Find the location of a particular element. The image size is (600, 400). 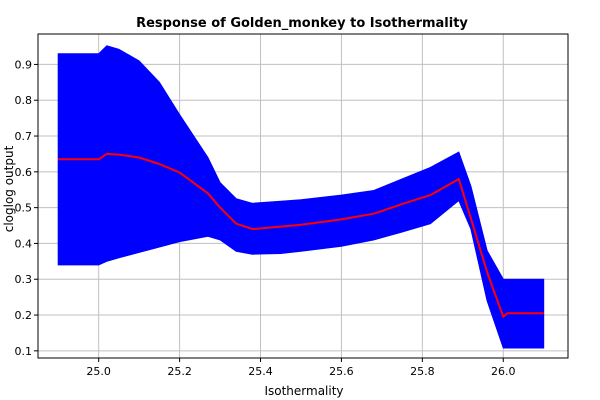

x-axis-label: Isothermality is located at coordinates (303, 391).